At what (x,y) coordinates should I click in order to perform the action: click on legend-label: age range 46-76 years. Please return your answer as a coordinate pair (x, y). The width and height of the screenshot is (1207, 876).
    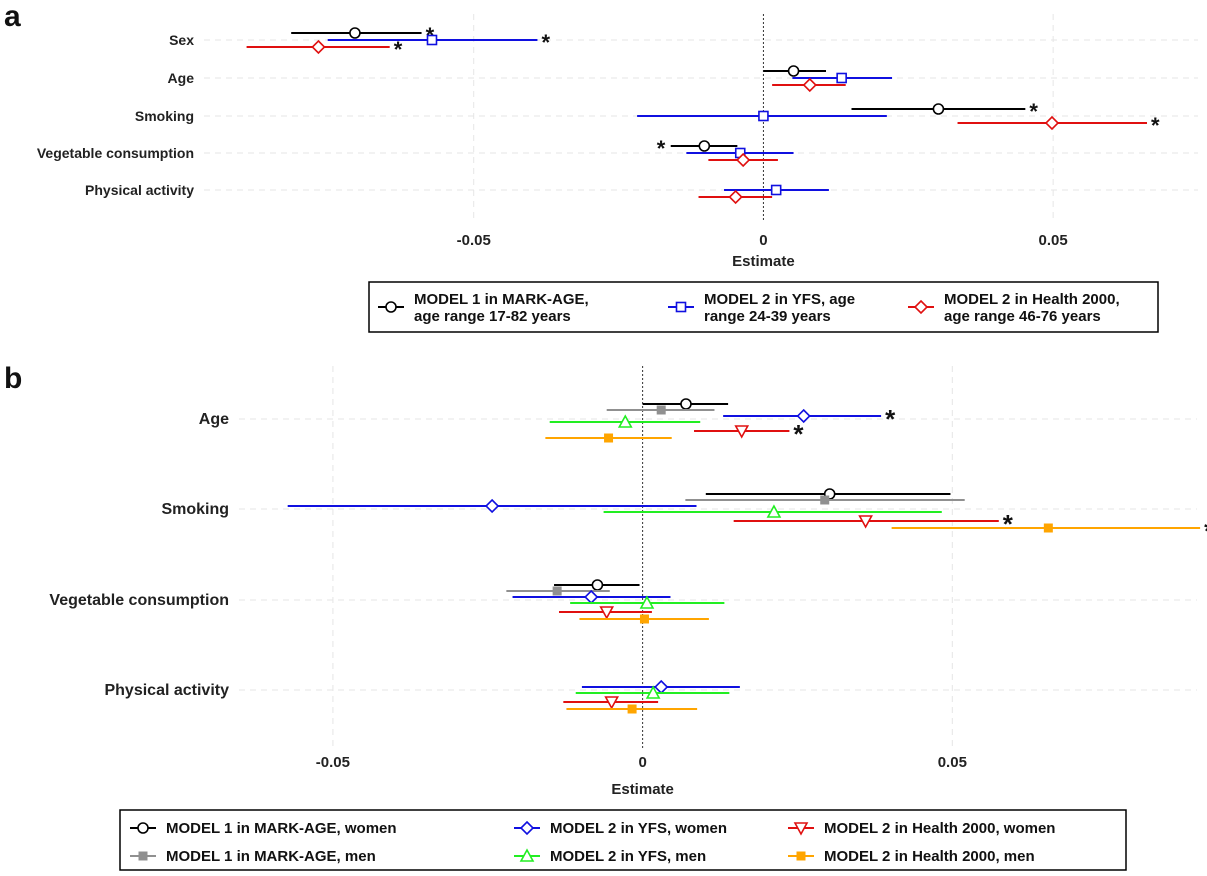
    Looking at the image, I should click on (1022, 316).